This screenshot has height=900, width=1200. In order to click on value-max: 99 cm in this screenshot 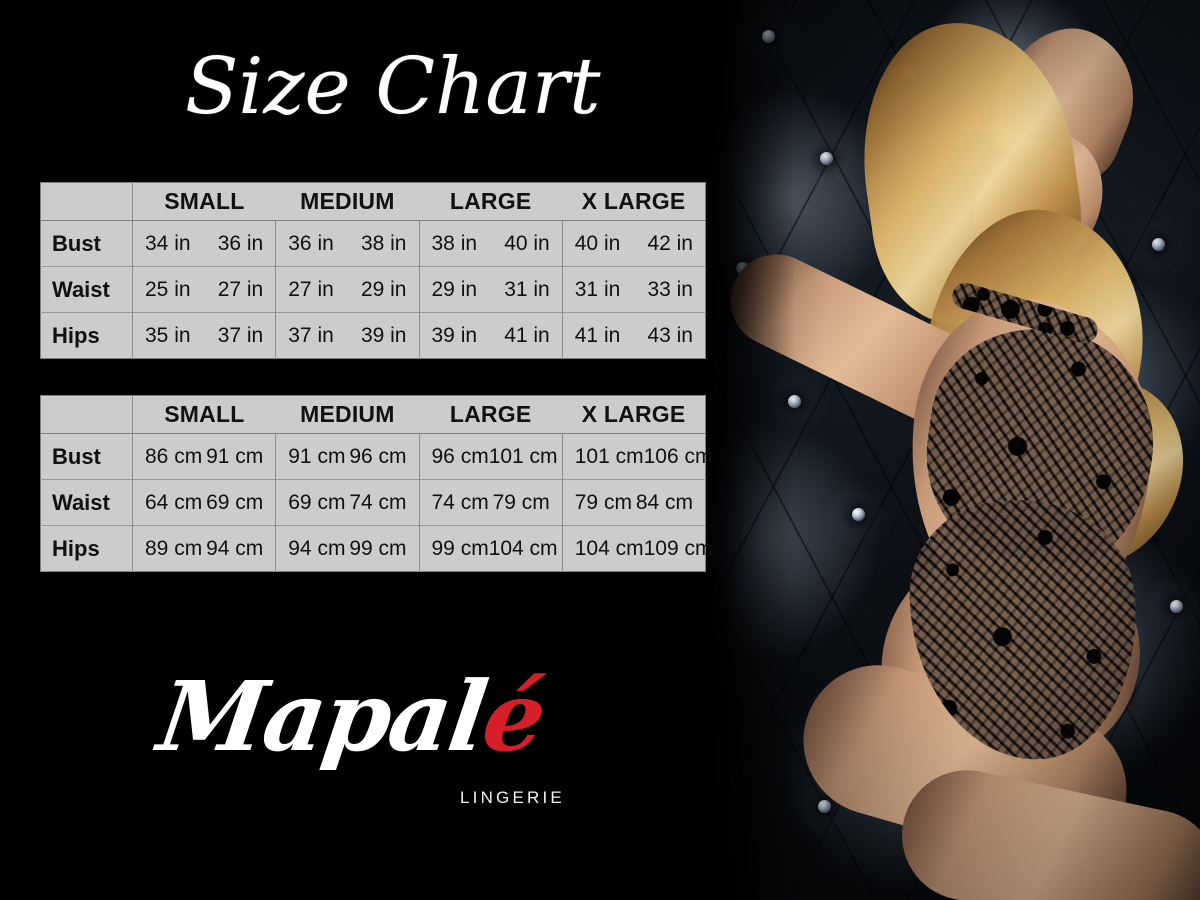, I will do `click(378, 548)`.